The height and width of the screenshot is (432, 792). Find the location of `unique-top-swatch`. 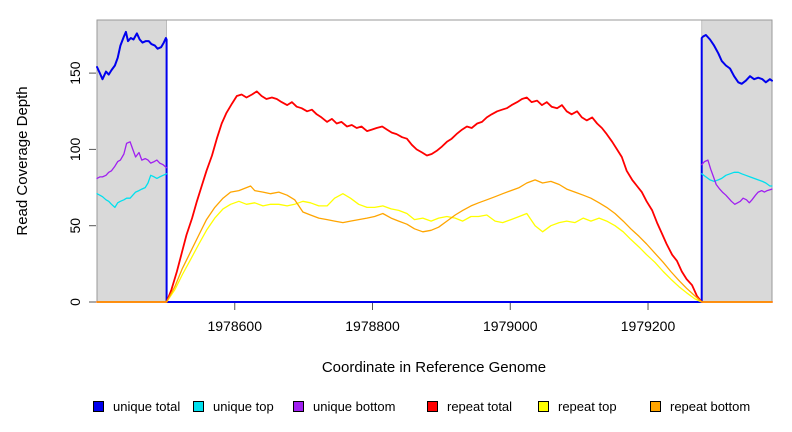

unique-top-swatch is located at coordinates (198, 406).